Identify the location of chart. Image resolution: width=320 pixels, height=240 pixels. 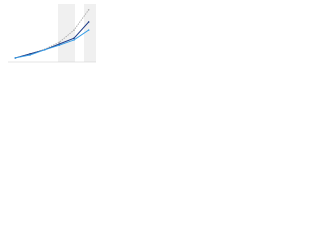
(50, 35).